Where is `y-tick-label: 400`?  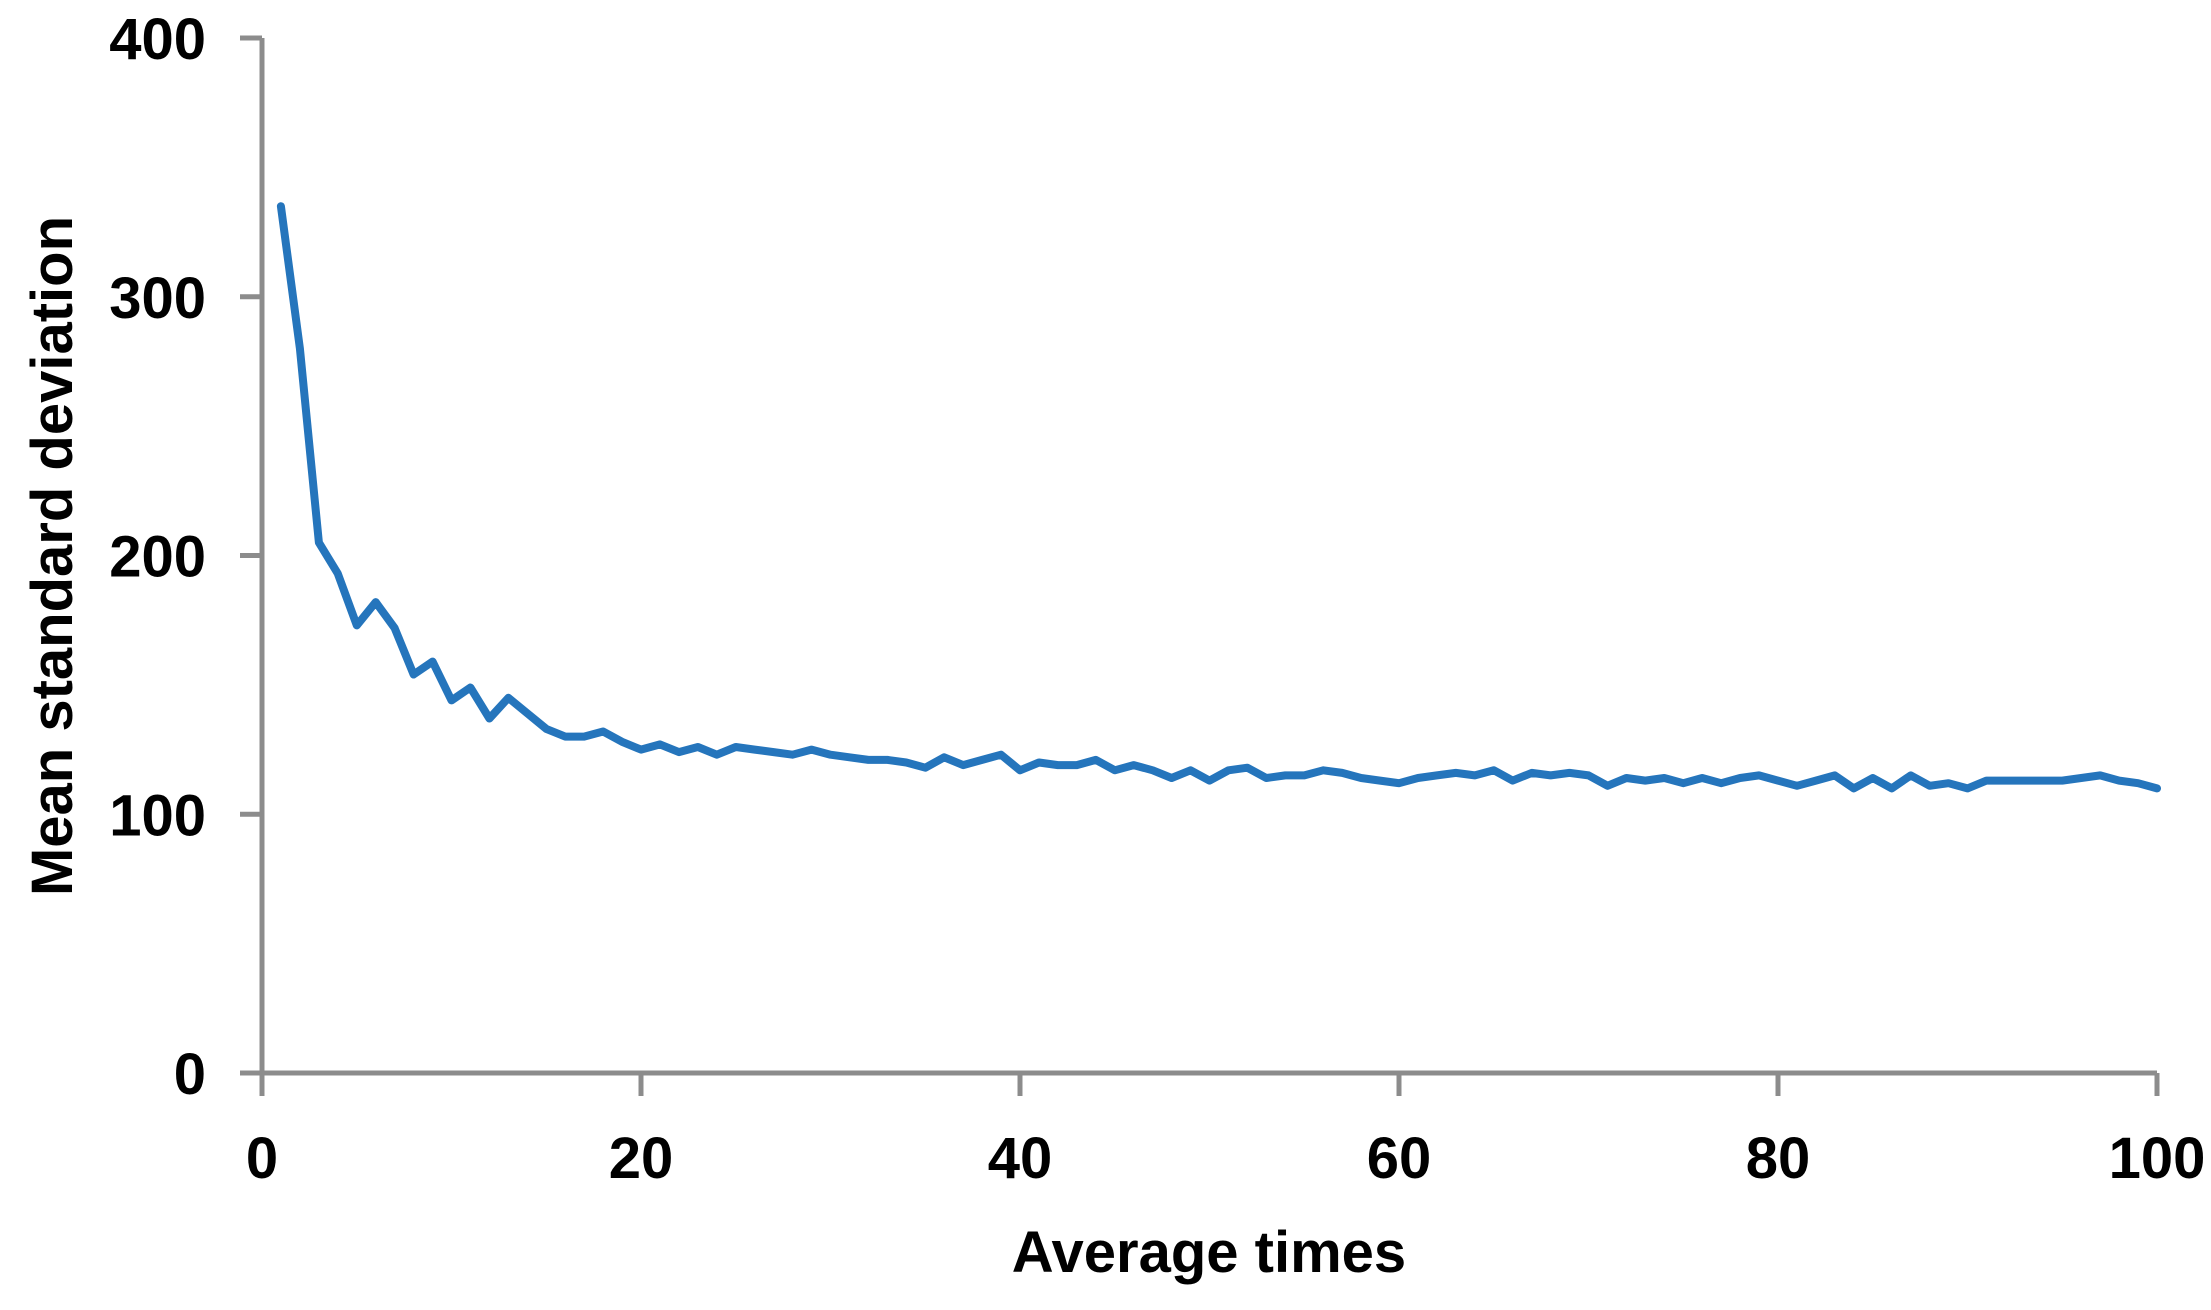
y-tick-label: 400 is located at coordinates (157, 39).